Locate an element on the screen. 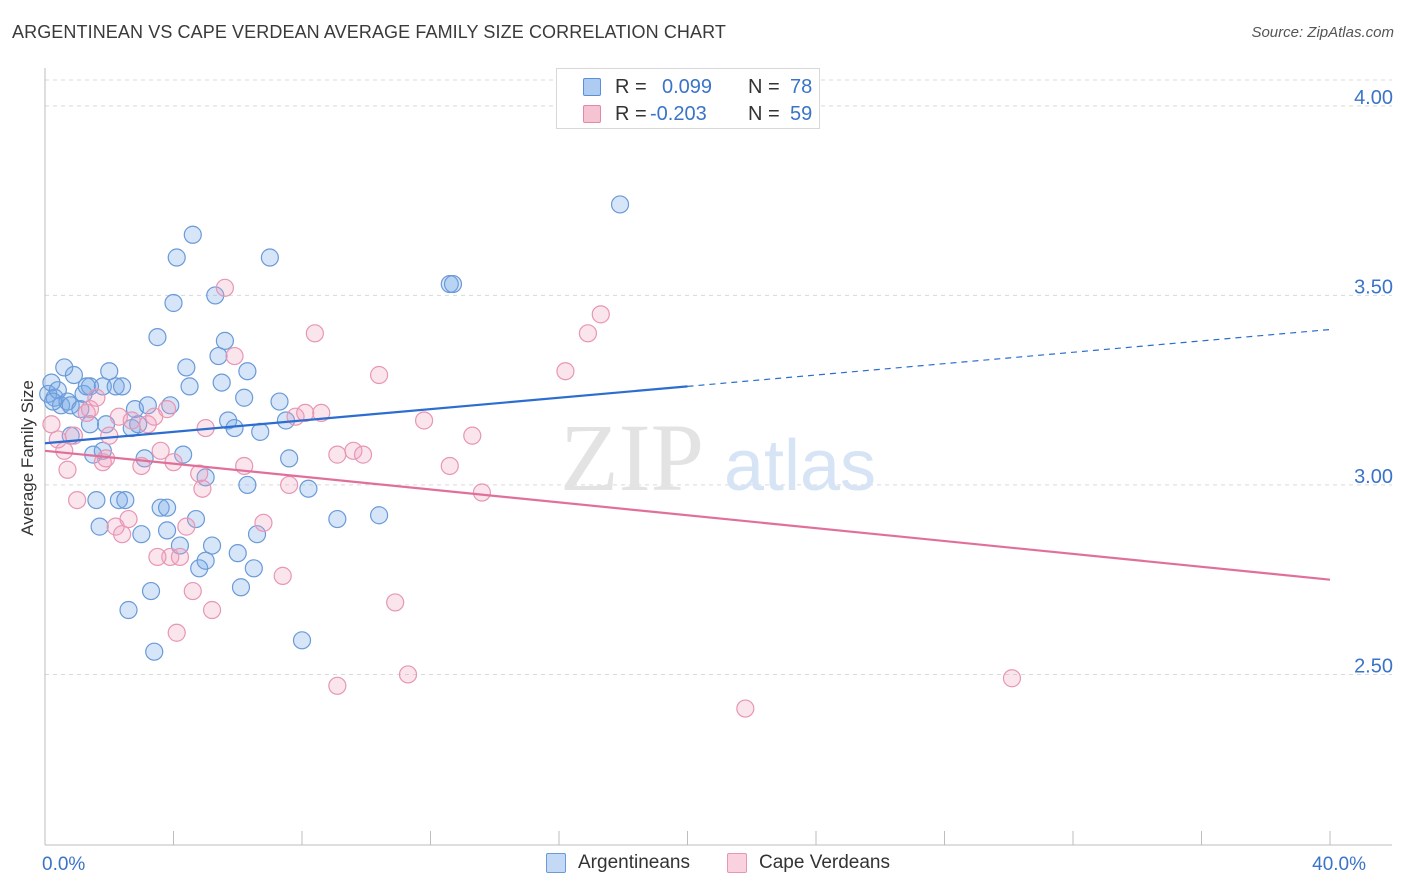 This screenshot has width=1406, height=892. trend-line-argentineans is located at coordinates (366, 415).